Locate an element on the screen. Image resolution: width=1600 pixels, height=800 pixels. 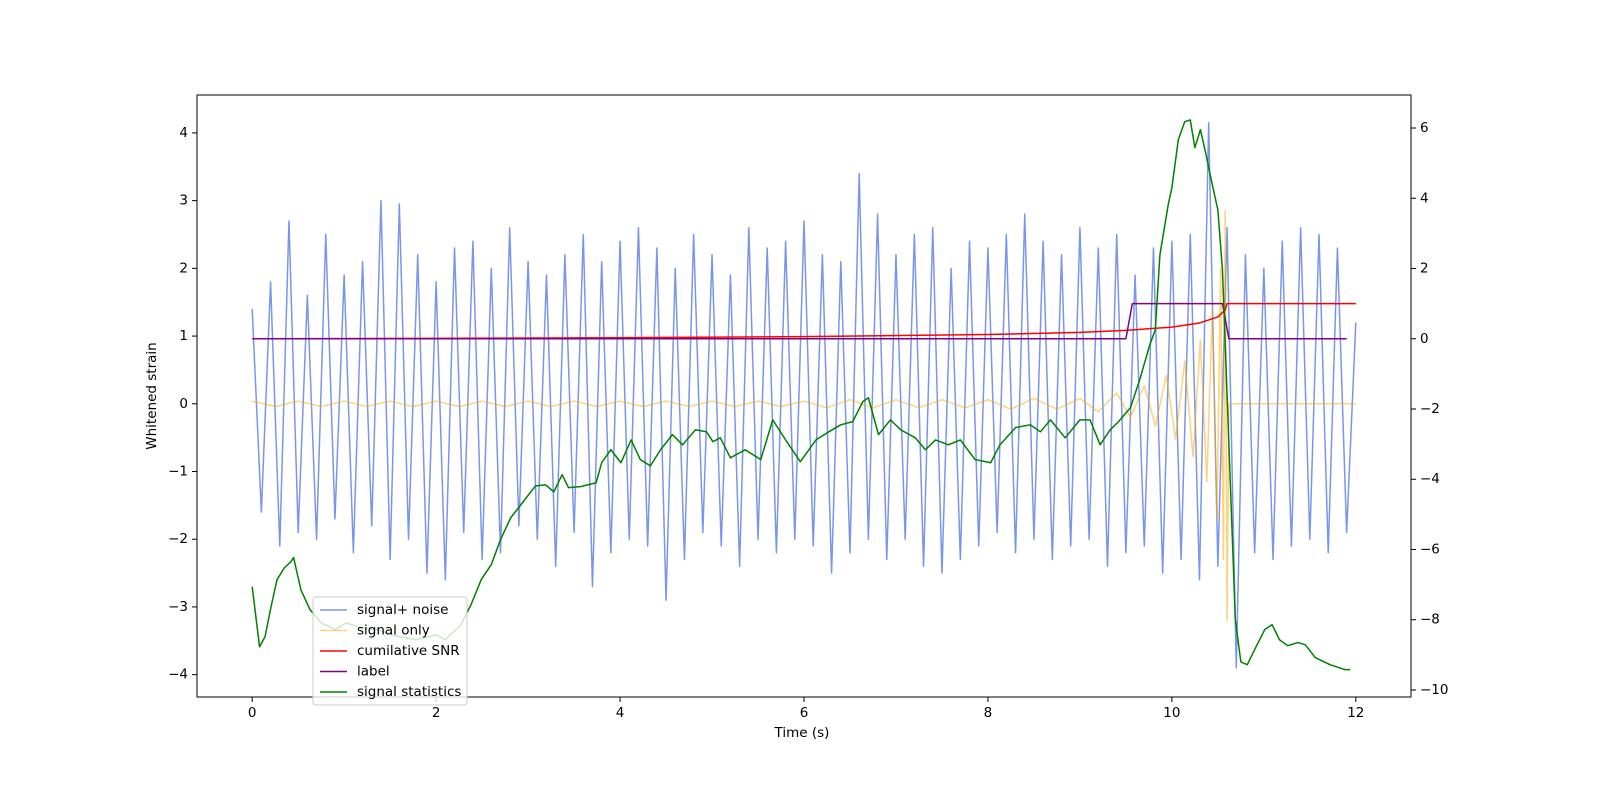
y-tick-label: −2 is located at coordinates (178, 539).